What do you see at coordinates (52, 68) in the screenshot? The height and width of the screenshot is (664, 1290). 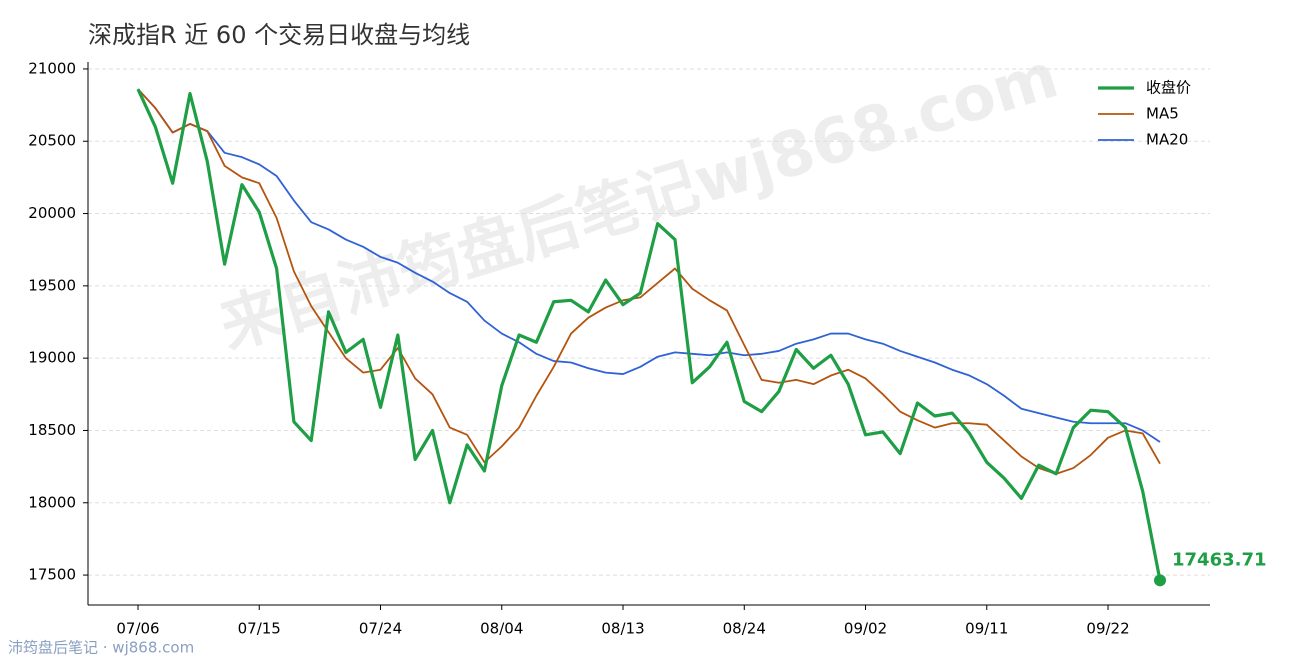 I see `y-tick-label: 21000` at bounding box center [52, 68].